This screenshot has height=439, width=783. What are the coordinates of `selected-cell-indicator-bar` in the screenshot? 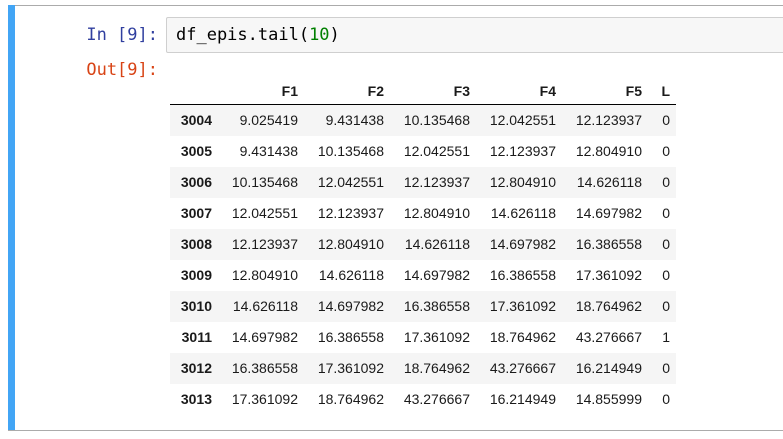 It's located at (11, 217).